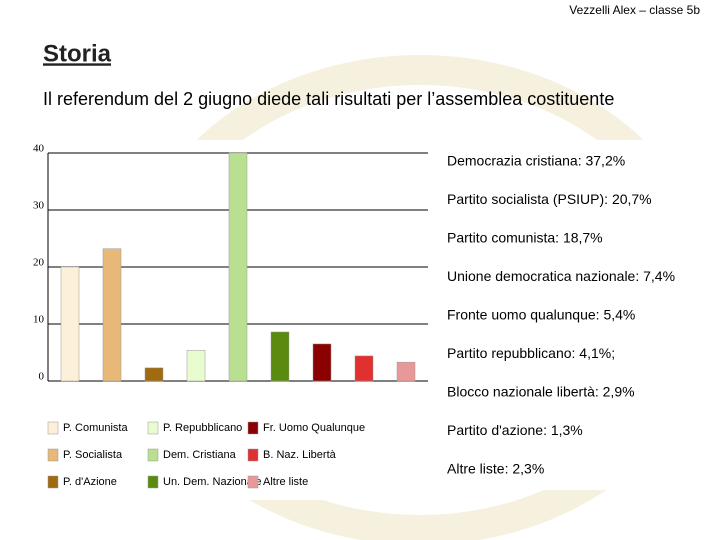 The width and height of the screenshot is (720, 540). Describe the element at coordinates (541, 315) in the screenshot. I see `result-item: Fronte uomo qualunque: 5,4%` at that location.